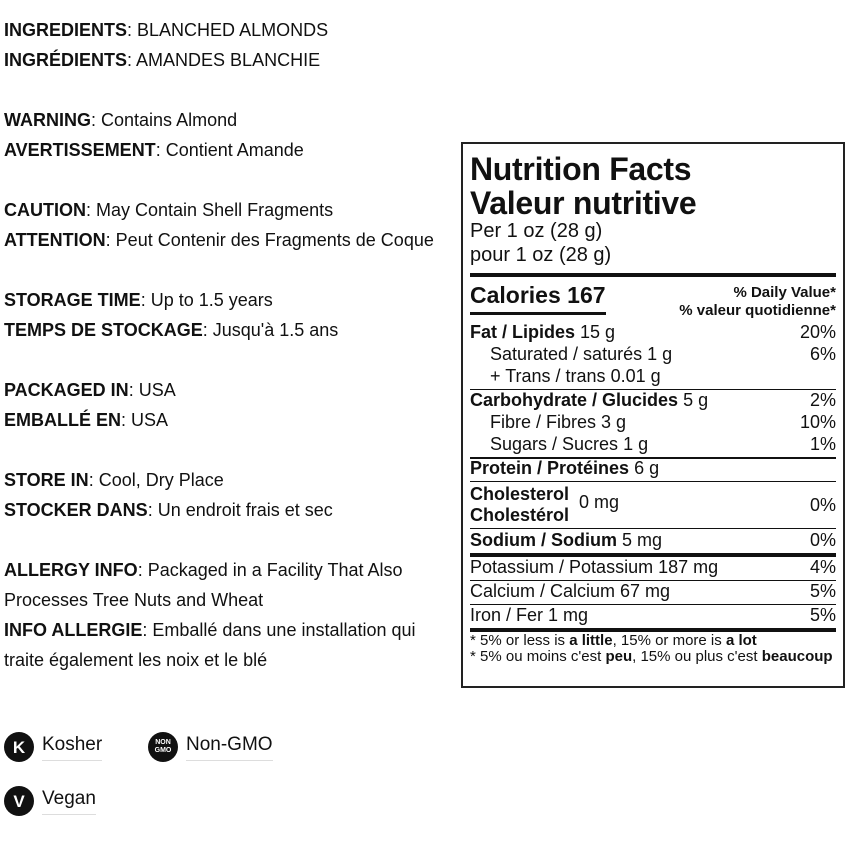 This screenshot has height=847, width=850. I want to click on nutrient-amount: 15 g, so click(598, 332).